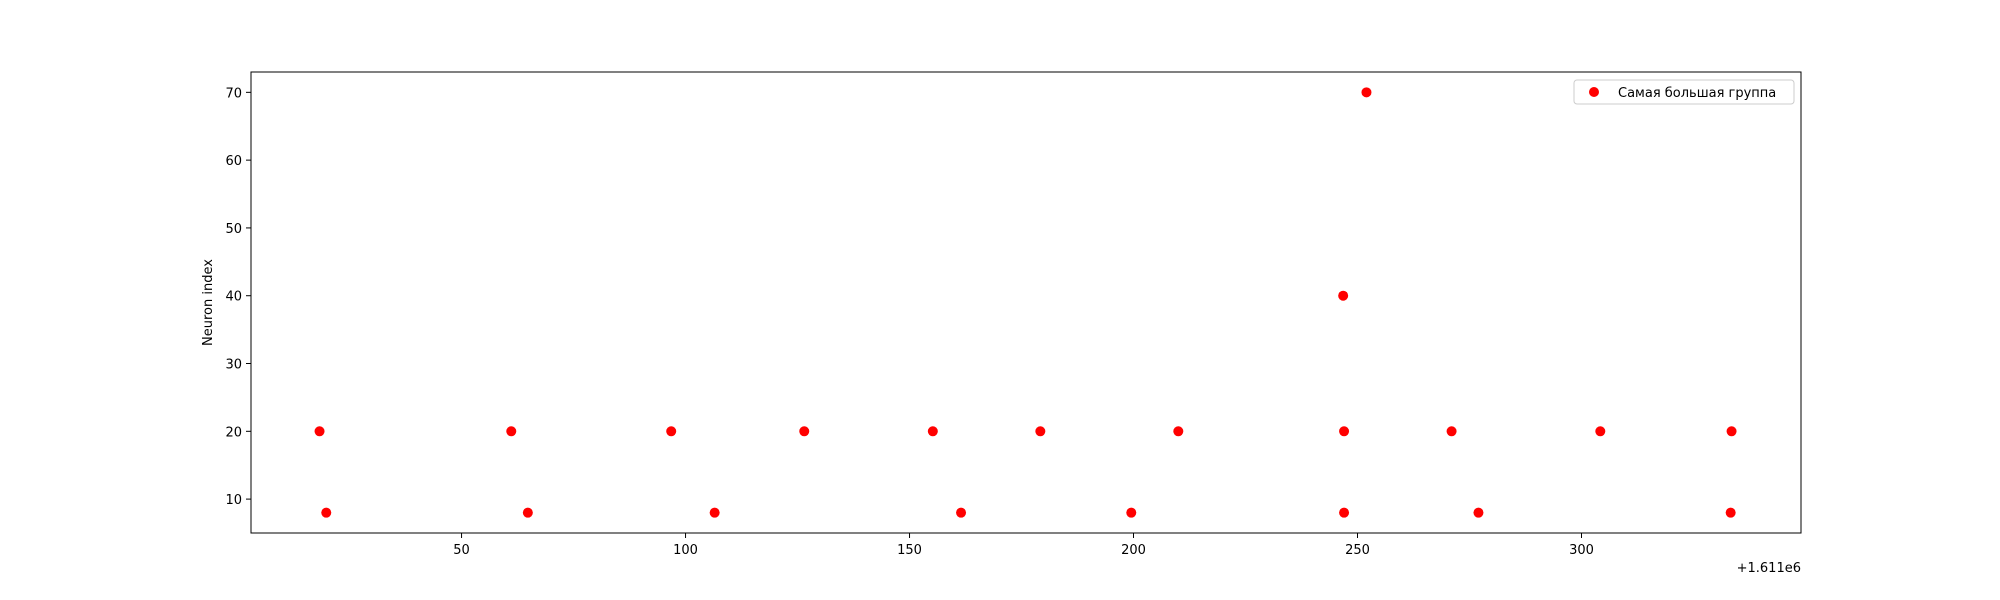 The width and height of the screenshot is (2000, 600). I want to click on x-axis-ticks: 50 100 150 200 250 300, so click(1023, 545).